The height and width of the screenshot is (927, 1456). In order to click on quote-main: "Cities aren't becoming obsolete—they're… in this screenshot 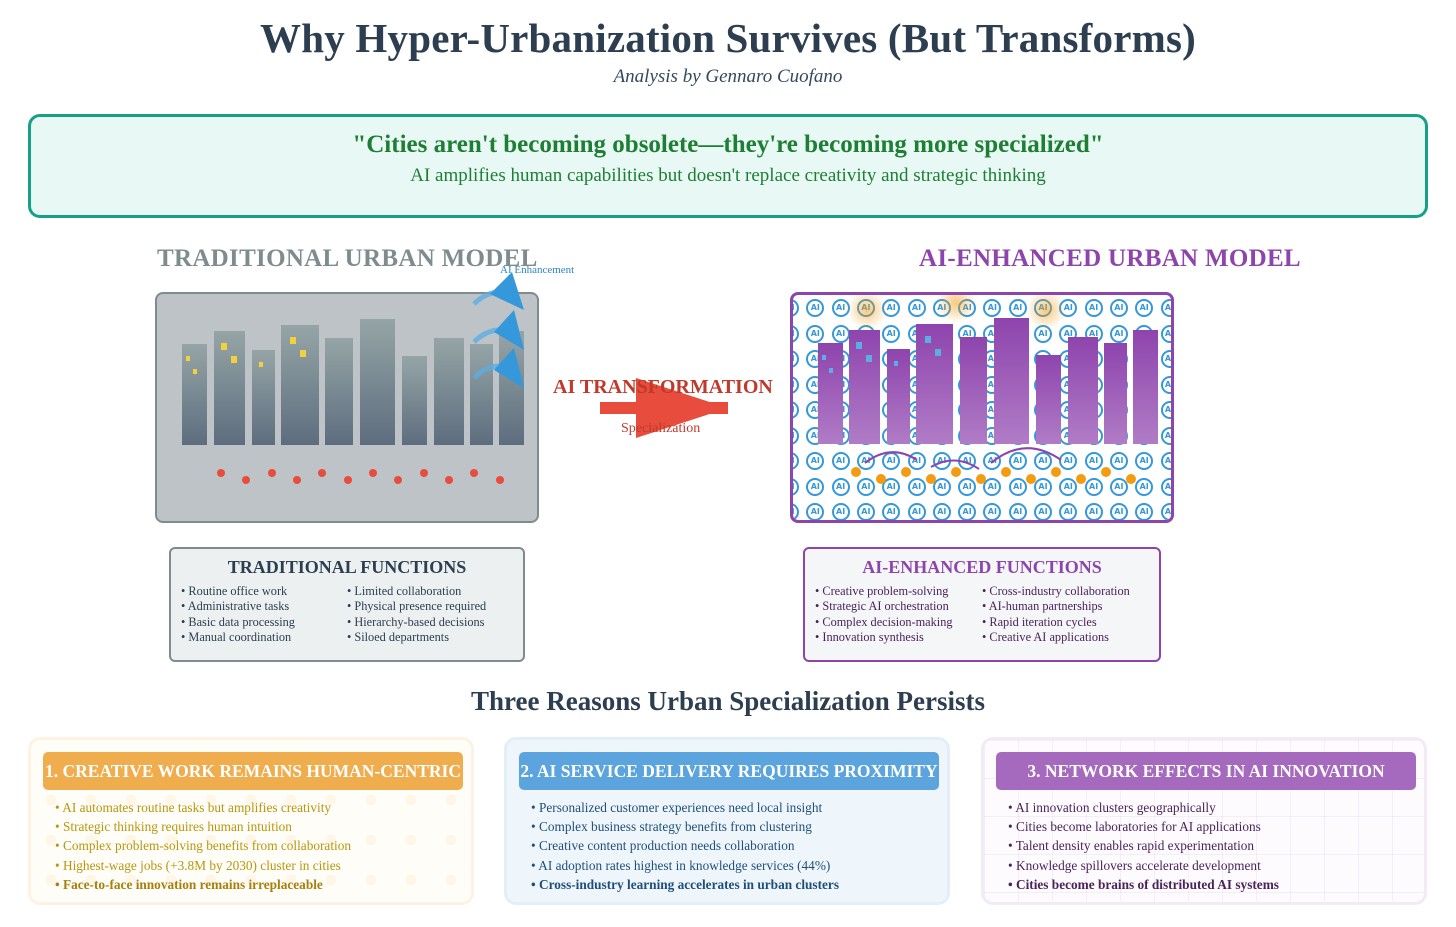, I will do `click(728, 144)`.